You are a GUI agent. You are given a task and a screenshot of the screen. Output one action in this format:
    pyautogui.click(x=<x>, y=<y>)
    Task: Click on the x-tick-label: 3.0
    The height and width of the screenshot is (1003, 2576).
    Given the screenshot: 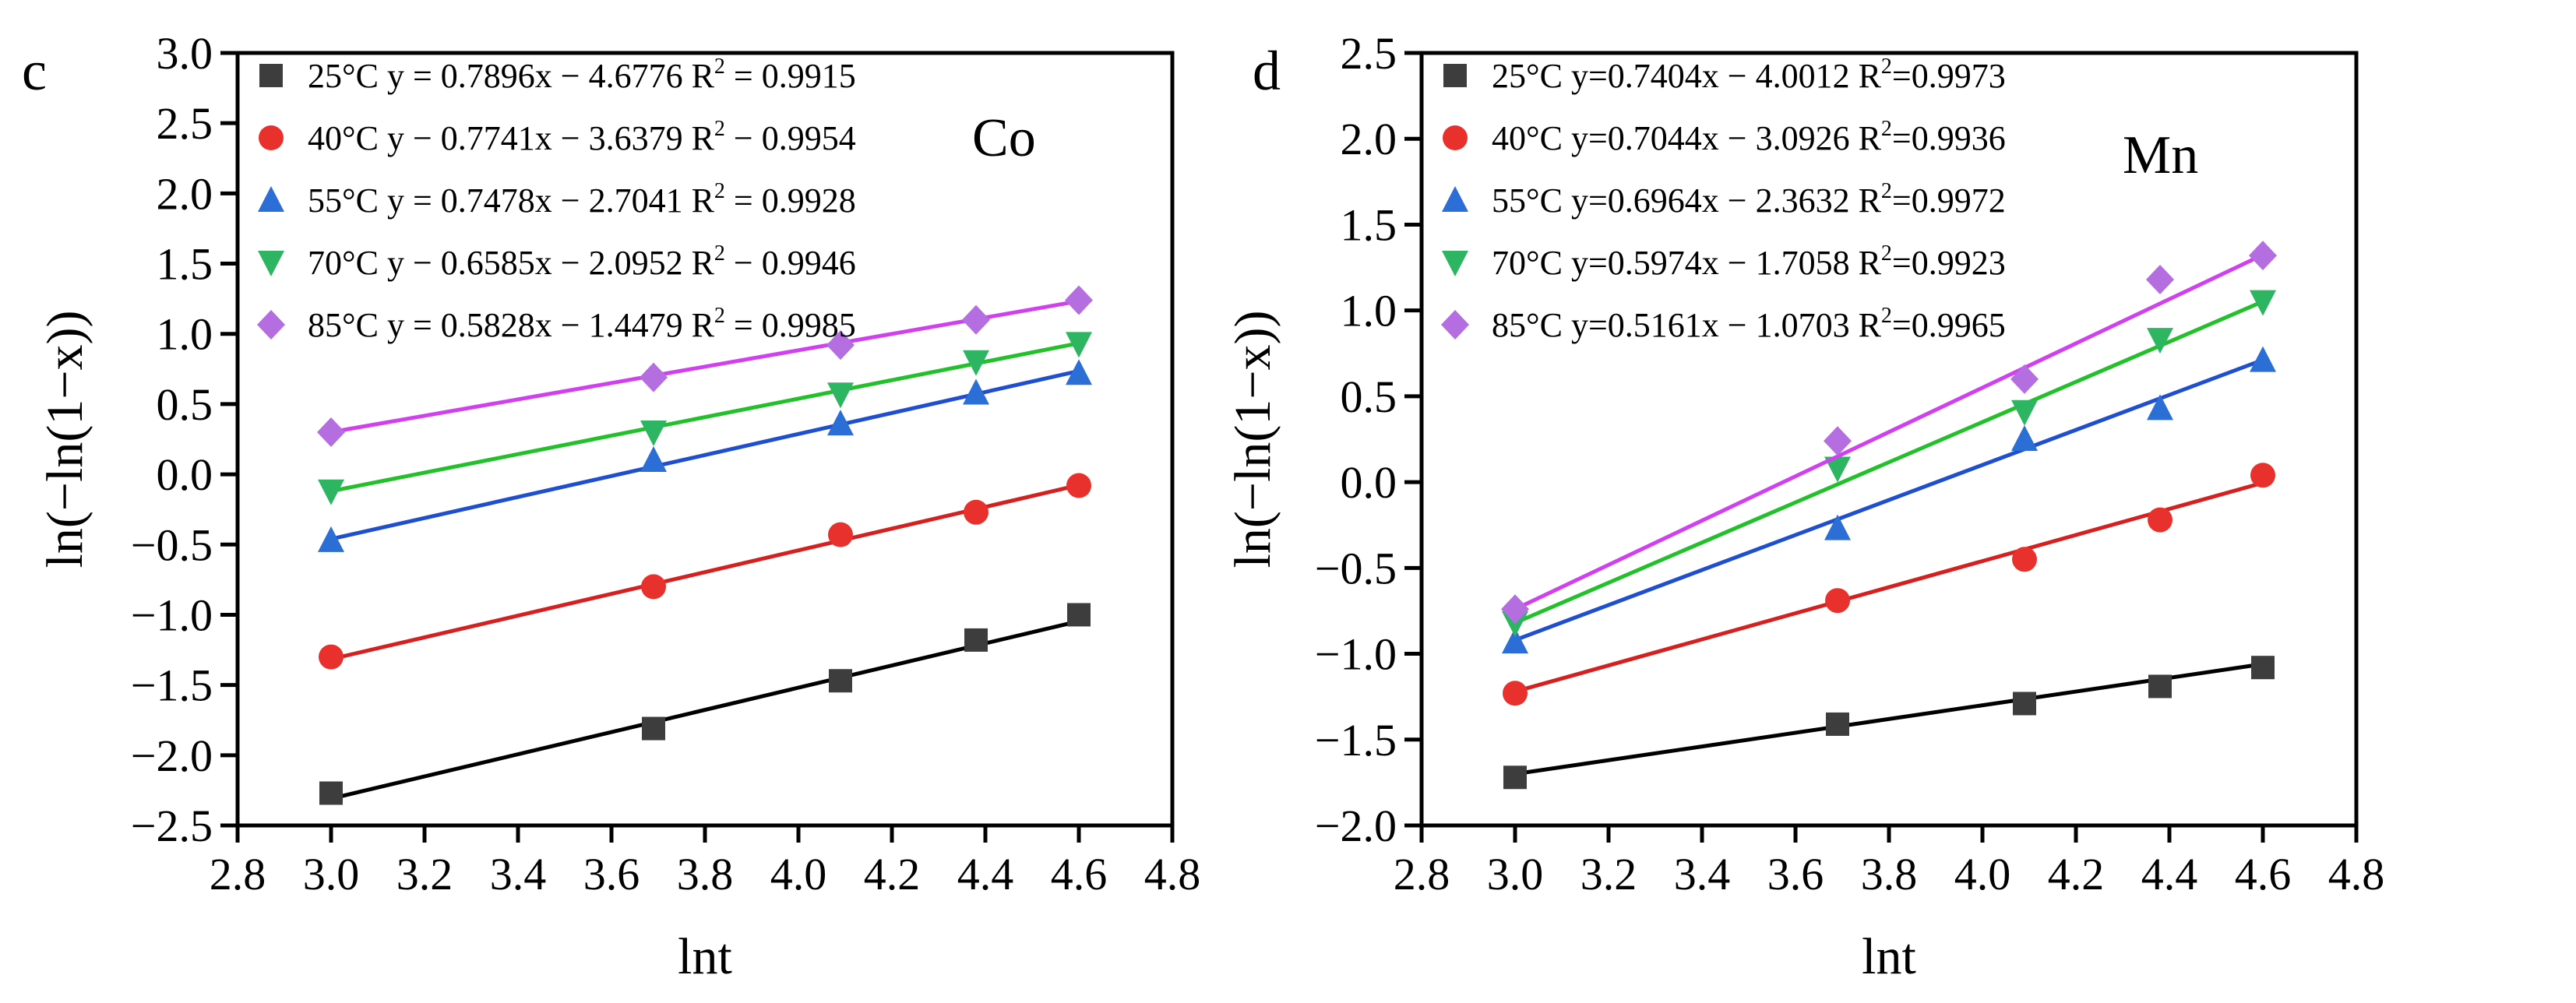 What is the action you would take?
    pyautogui.click(x=331, y=874)
    